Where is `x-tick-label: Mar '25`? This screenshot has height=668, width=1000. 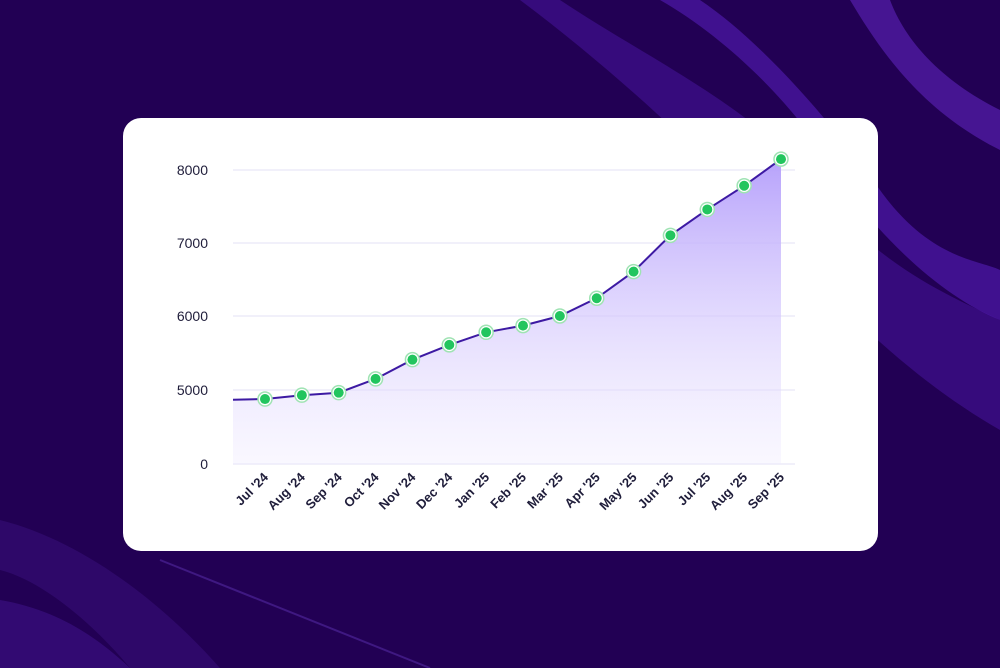 x-tick-label: Mar '25 is located at coordinates (545, 491).